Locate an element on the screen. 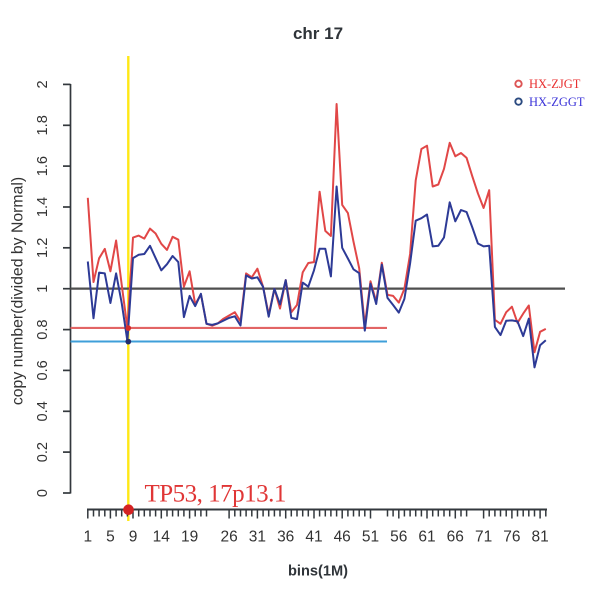 The width and height of the screenshot is (600, 590). svg-text: 0.8 is located at coordinates (43, 329).